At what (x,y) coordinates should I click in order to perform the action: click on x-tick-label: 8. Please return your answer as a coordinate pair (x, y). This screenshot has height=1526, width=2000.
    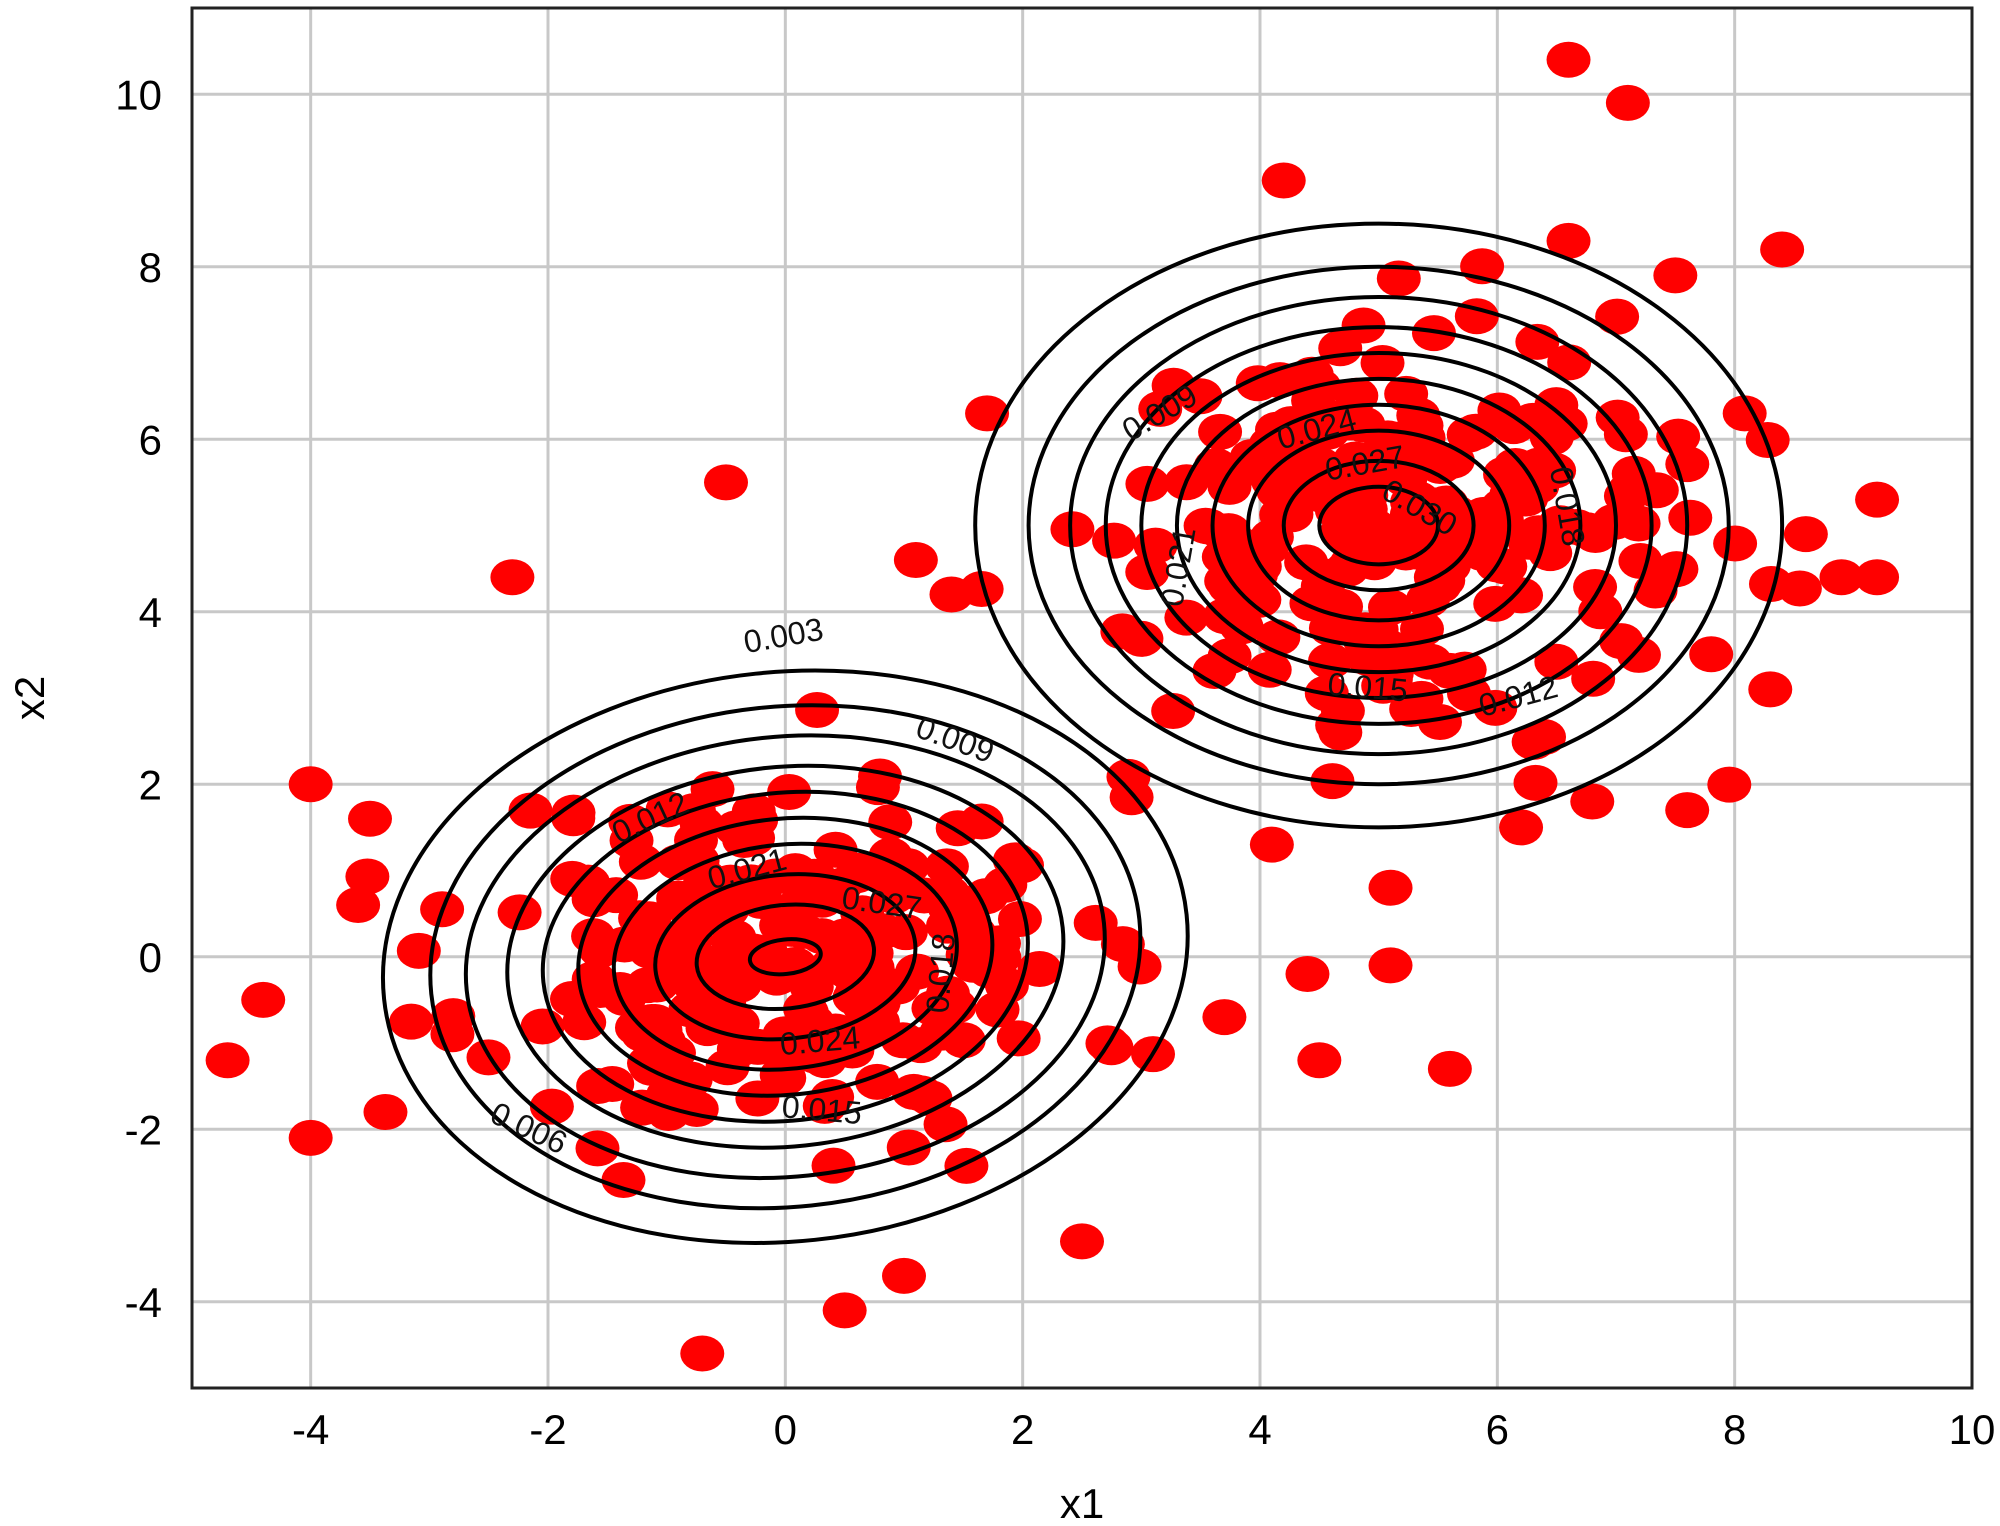
    Looking at the image, I should click on (1734, 1429).